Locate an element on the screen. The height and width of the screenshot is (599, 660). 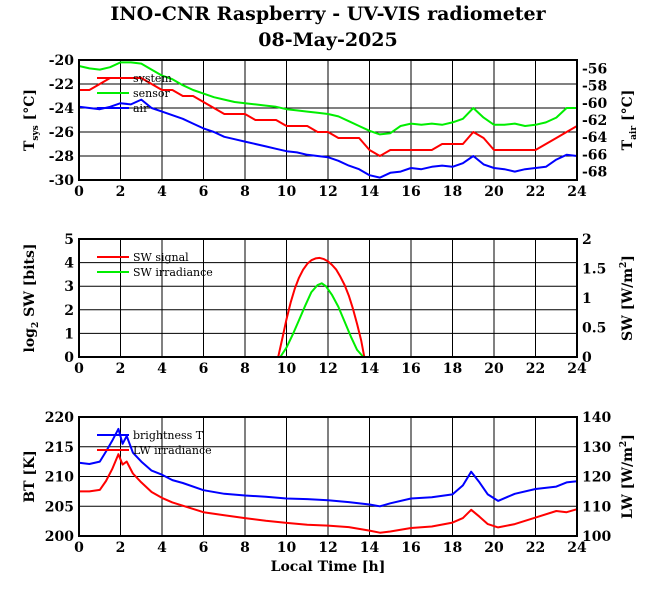
panel0-x-tick-label: 14 is located at coordinates (370, 192).